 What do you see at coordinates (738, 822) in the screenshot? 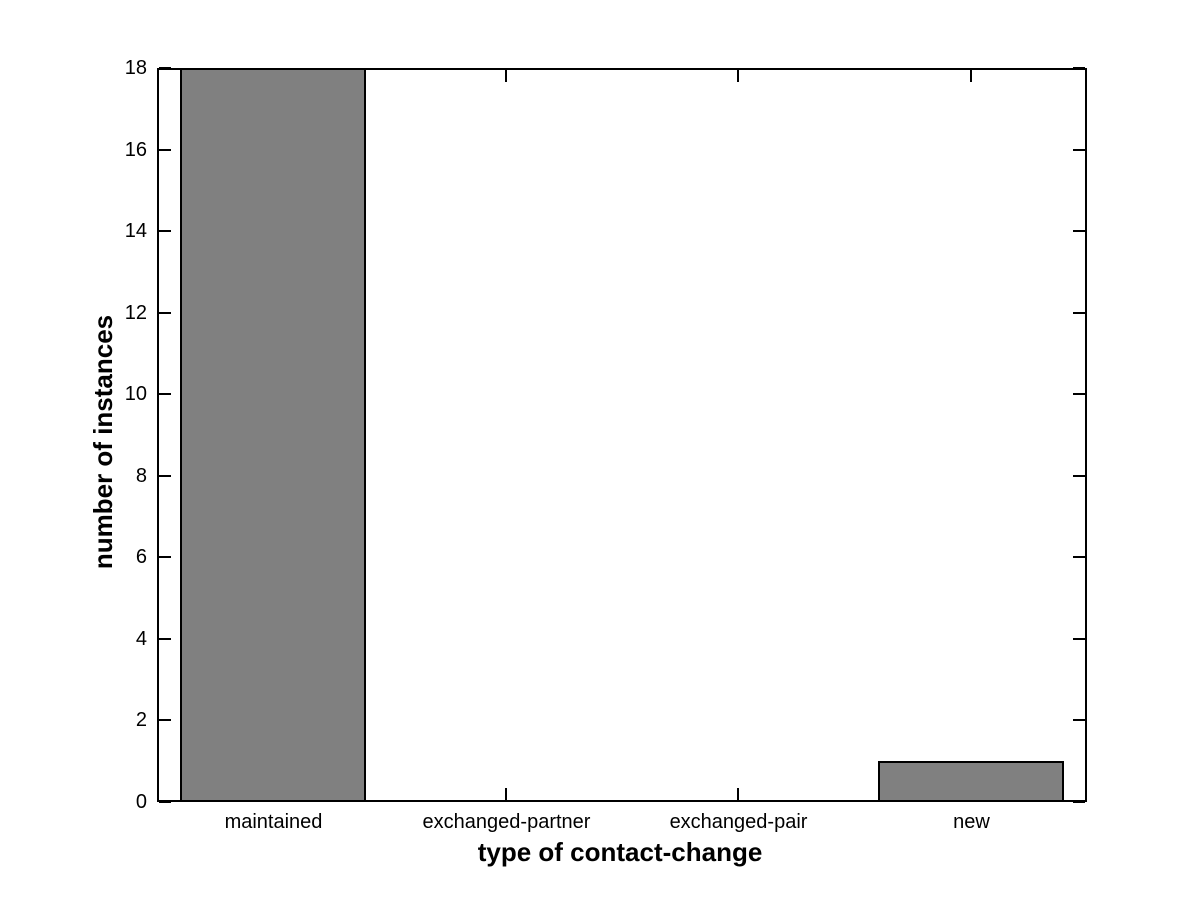
I see `x-tick-label-exchanged-pair: exchanged-pair` at bounding box center [738, 822].